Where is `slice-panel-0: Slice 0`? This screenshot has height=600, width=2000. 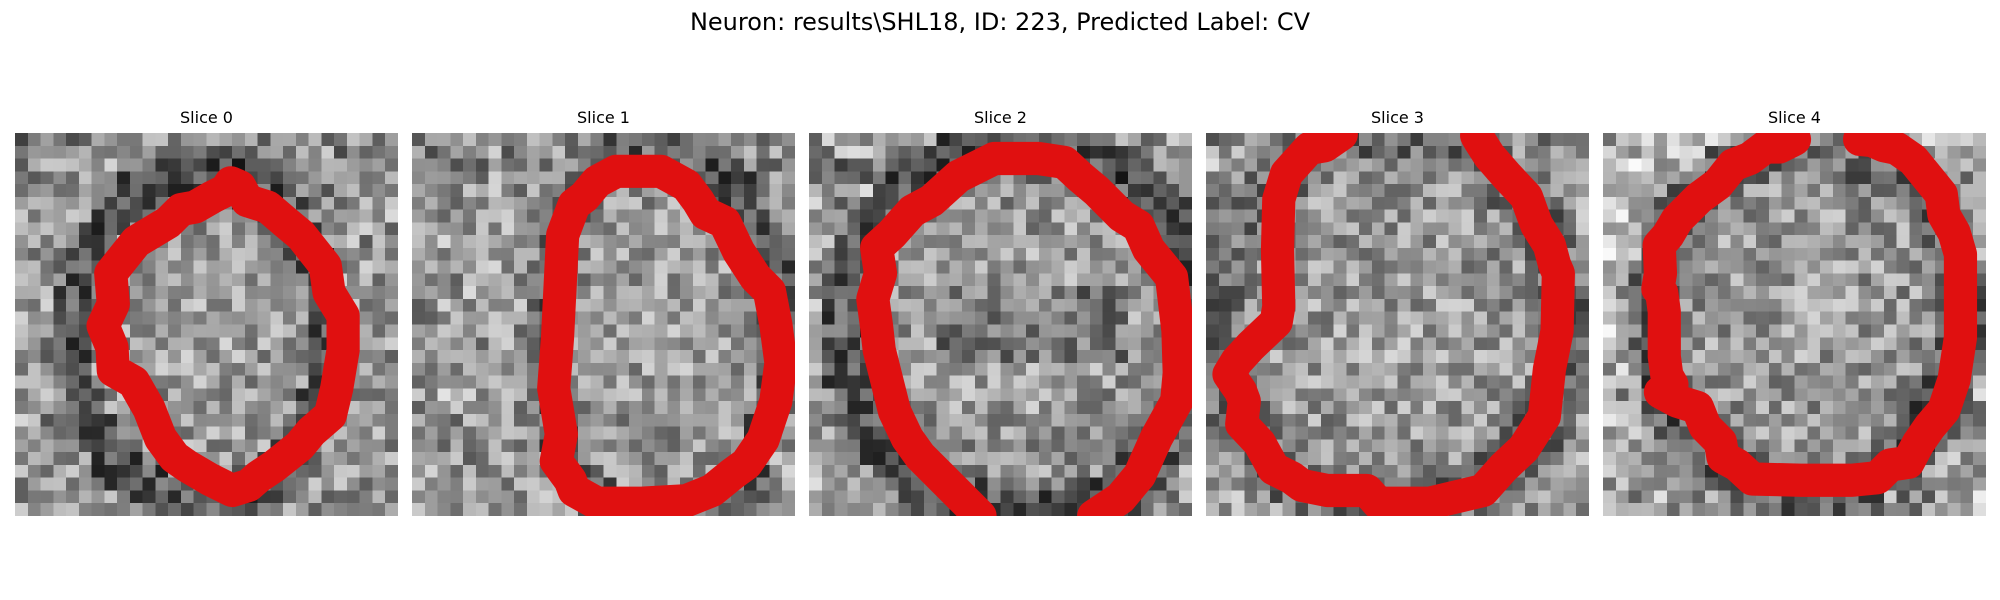
slice-panel-0: Slice 0 is located at coordinates (206, 314).